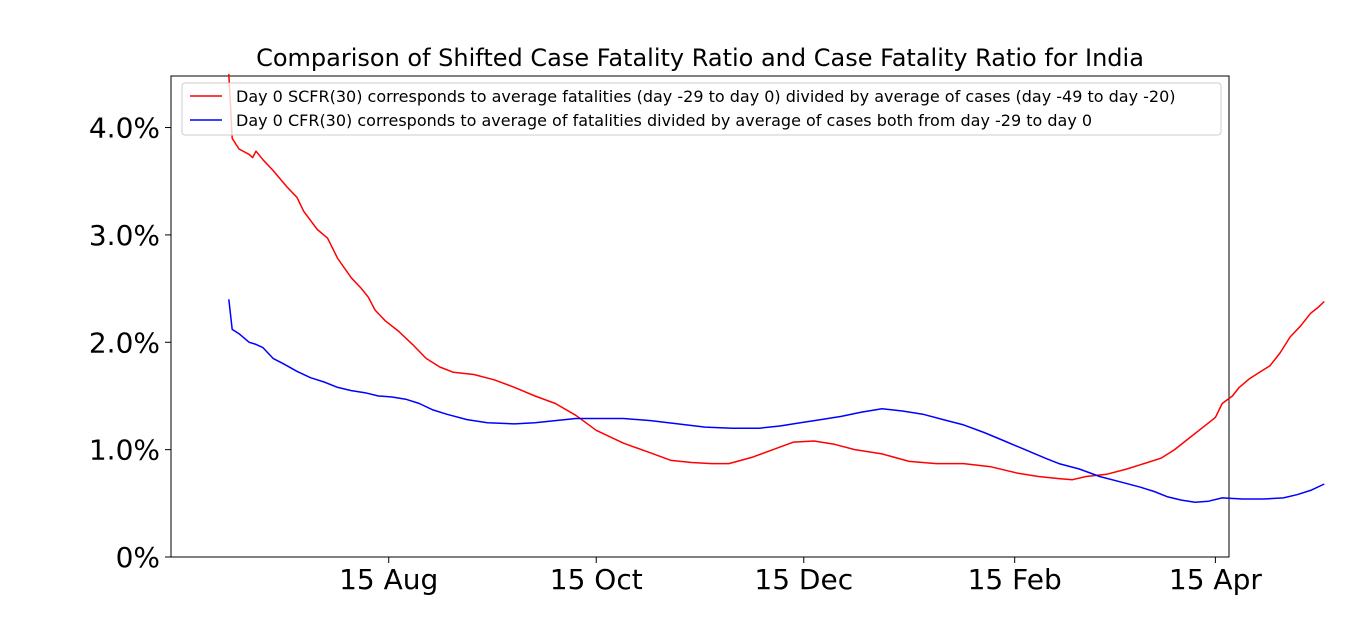 Image resolution: width=1366 pixels, height=626 pixels. I want to click on legend-box, so click(701, 109).